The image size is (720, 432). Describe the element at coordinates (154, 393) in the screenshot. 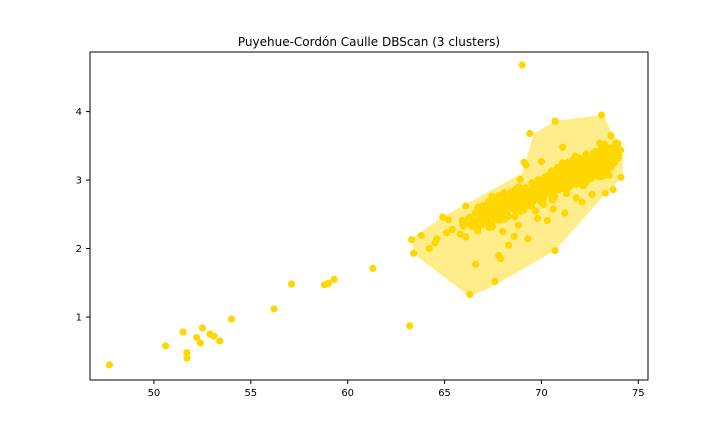

I see `x-tick-label: 50` at that location.